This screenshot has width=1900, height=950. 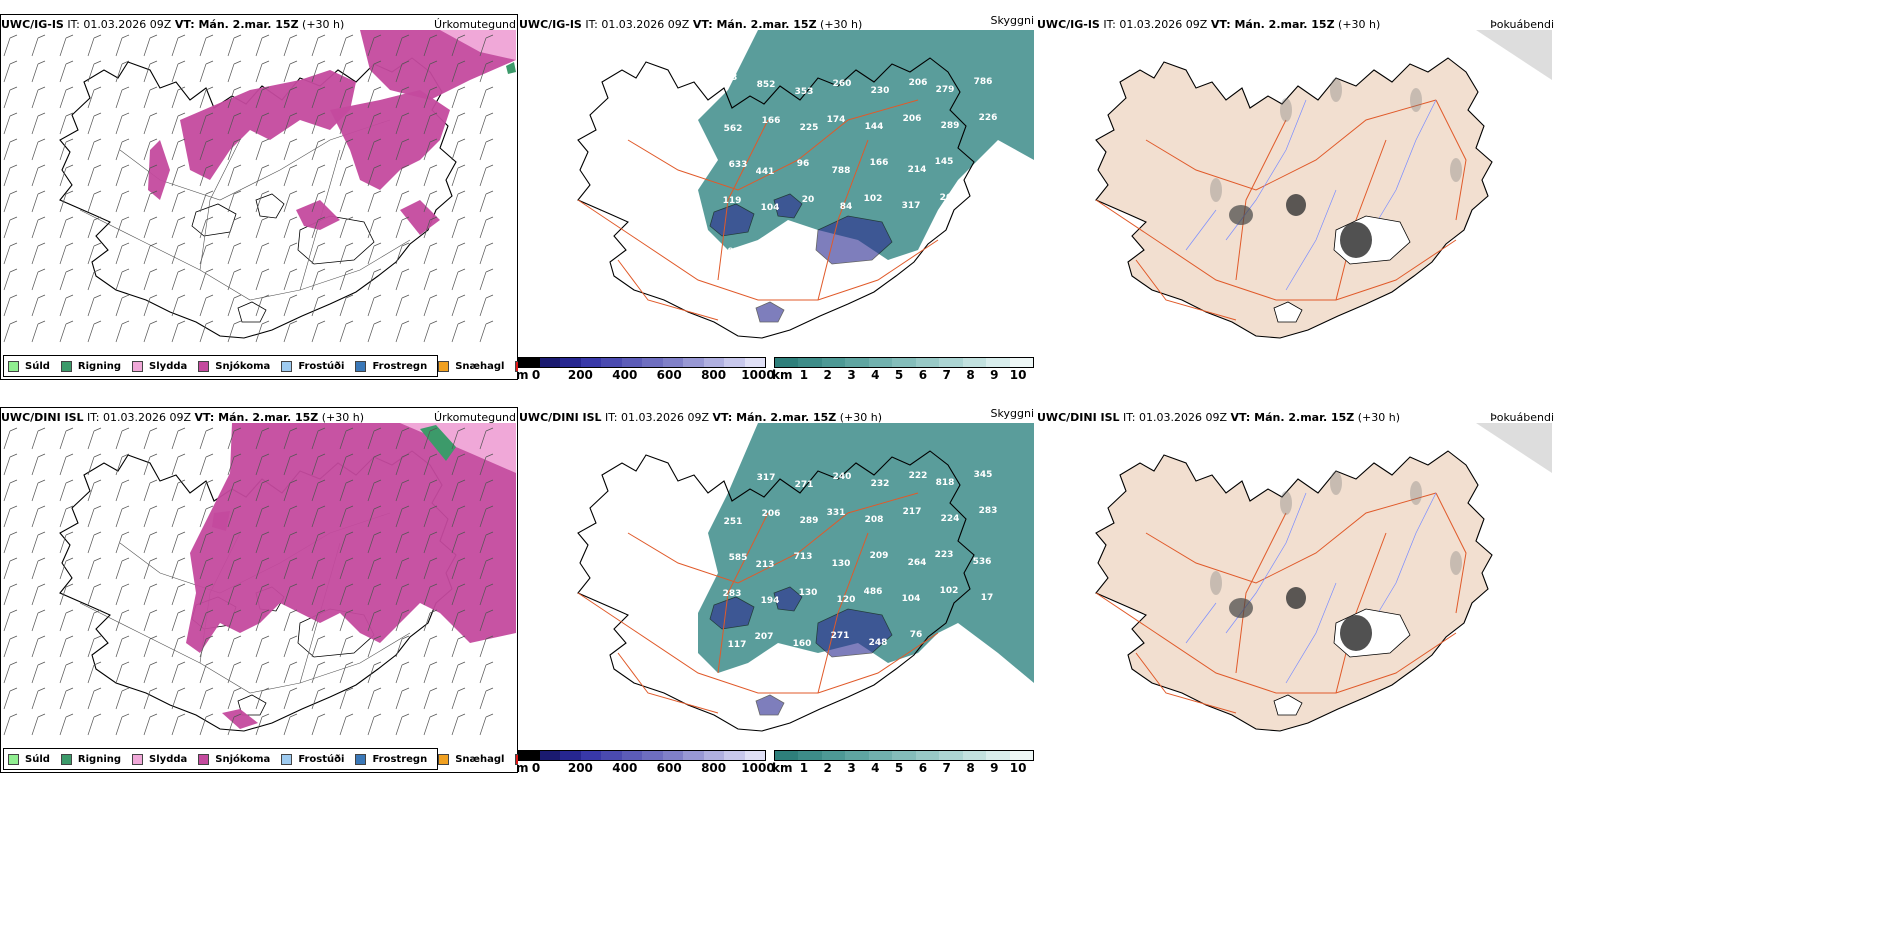 I want to click on cloud-height-label: 145, so click(x=944, y=162).